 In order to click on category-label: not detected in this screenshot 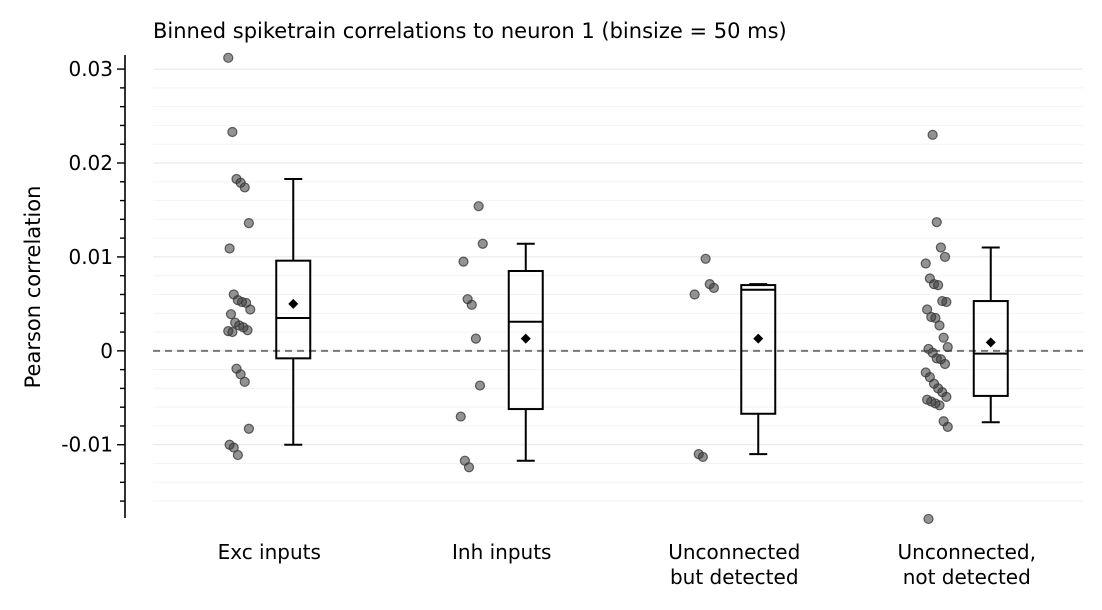, I will do `click(967, 577)`.